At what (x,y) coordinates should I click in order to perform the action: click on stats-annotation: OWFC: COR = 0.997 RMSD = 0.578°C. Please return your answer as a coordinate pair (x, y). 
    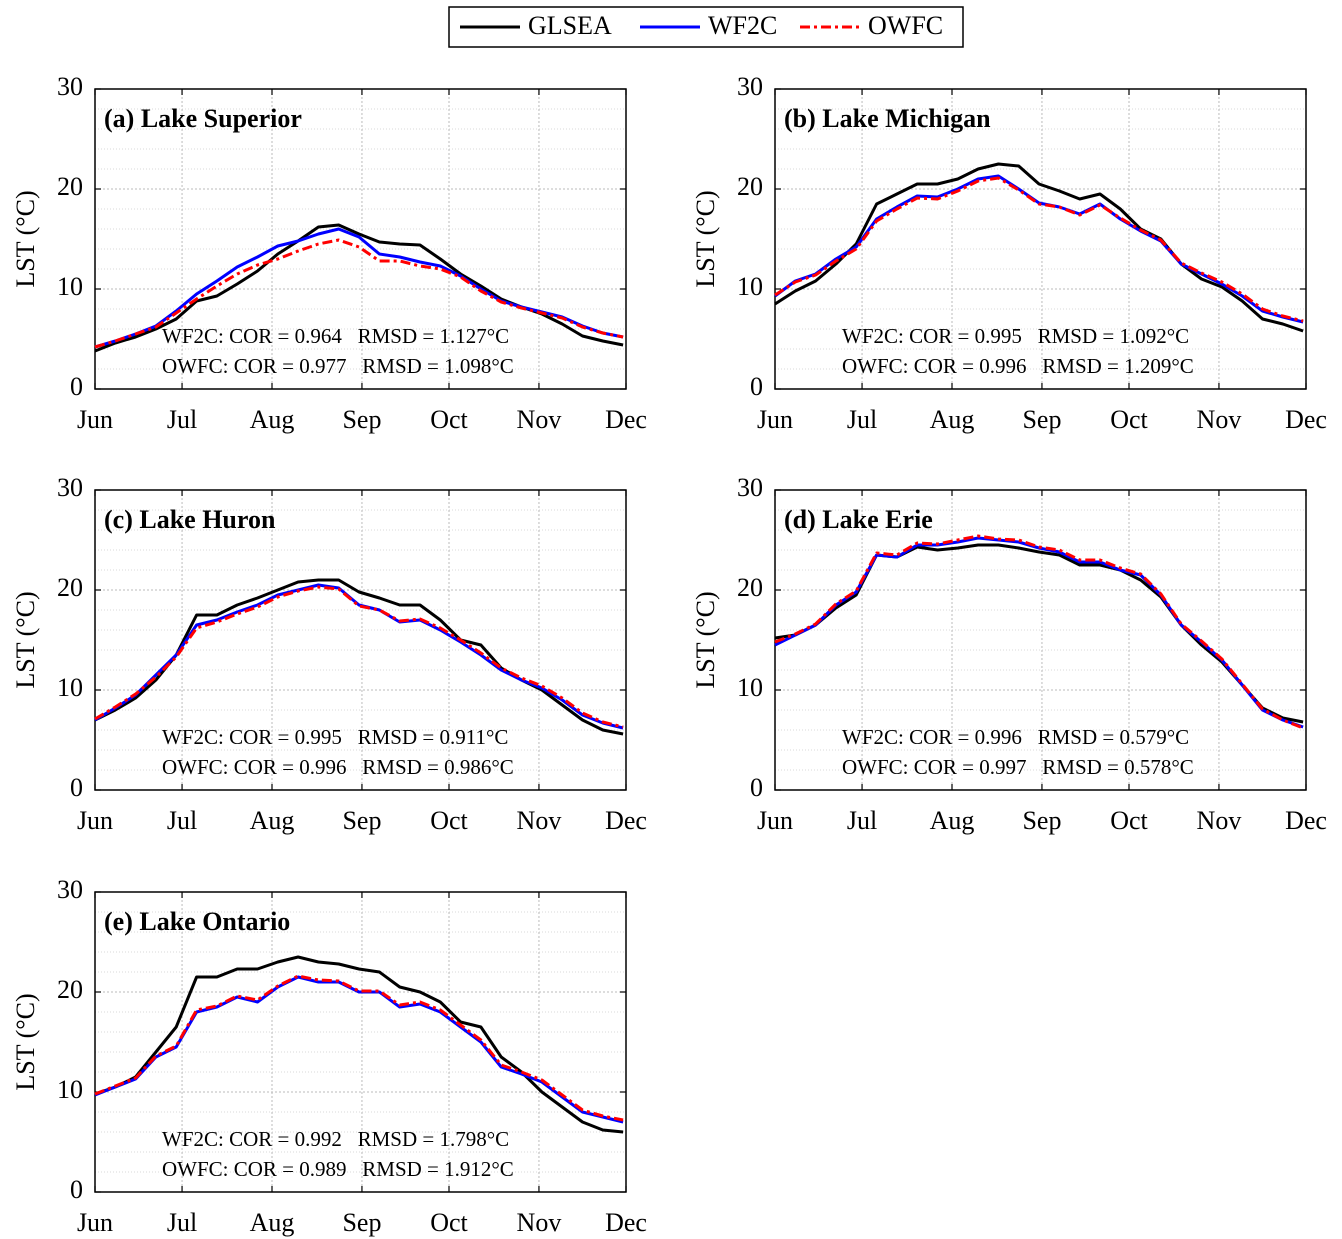
    Looking at the image, I should click on (1018, 767).